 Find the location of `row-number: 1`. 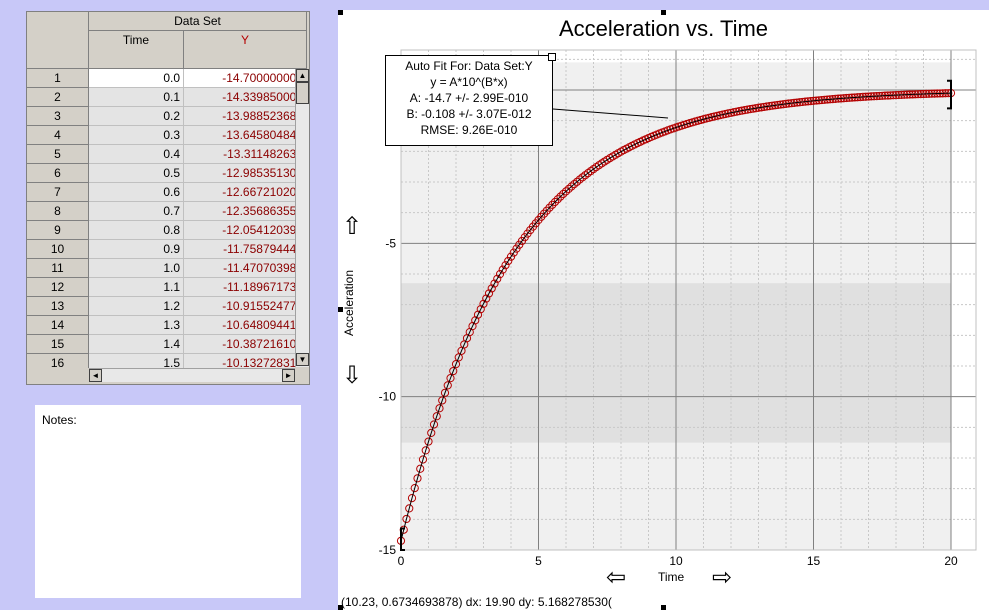

row-number: 1 is located at coordinates (58, 78).